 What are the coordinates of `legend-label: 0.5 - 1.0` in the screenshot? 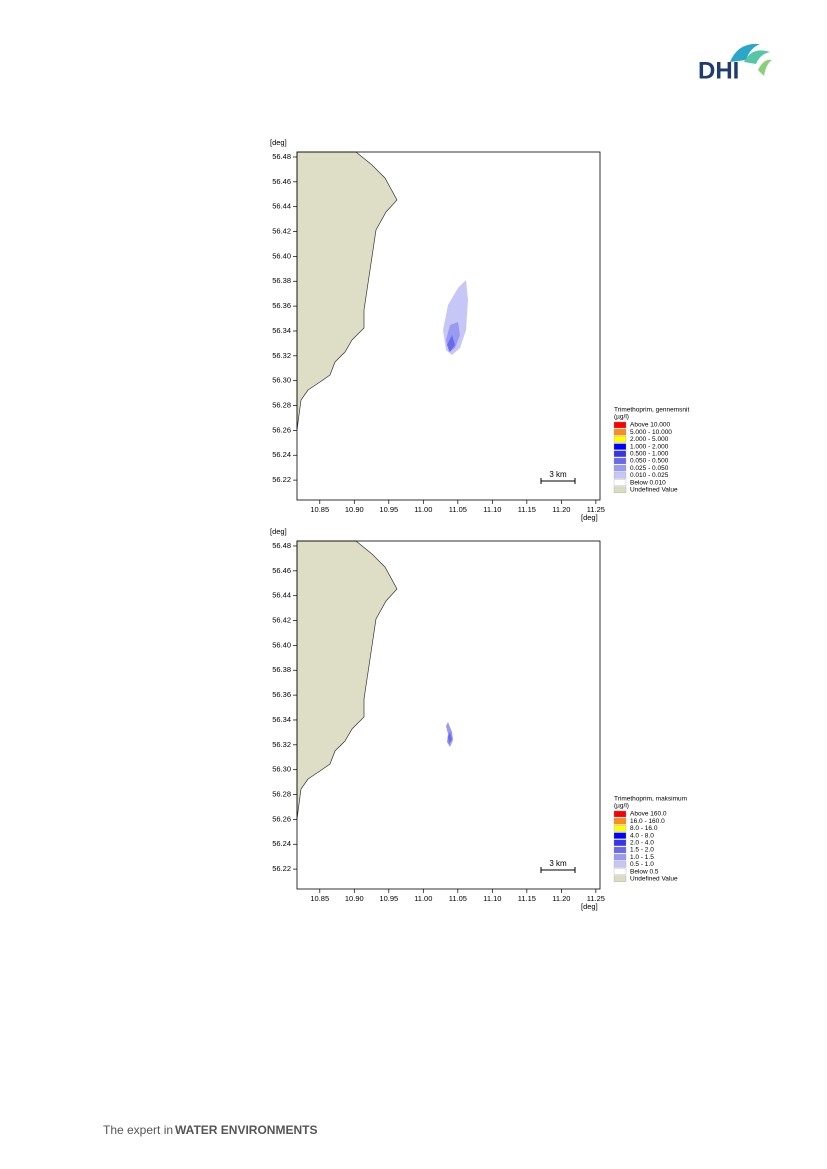 It's located at (642, 864).